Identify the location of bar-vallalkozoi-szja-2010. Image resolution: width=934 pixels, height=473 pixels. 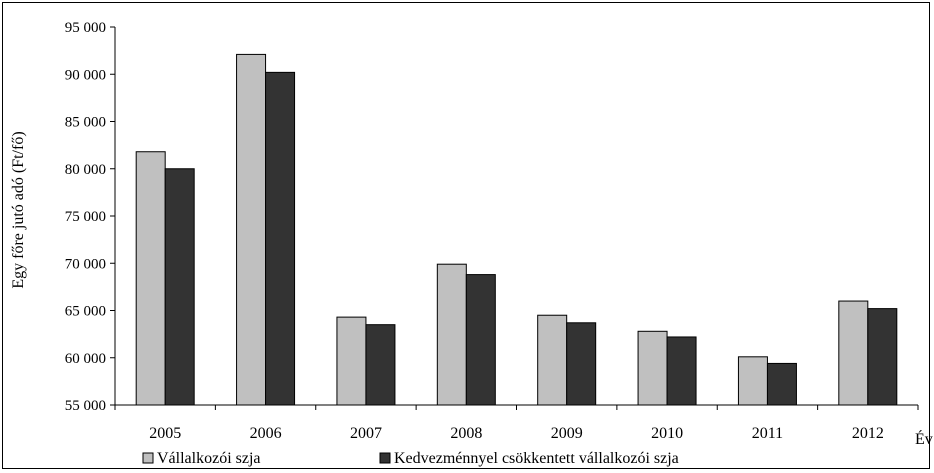
(652, 368).